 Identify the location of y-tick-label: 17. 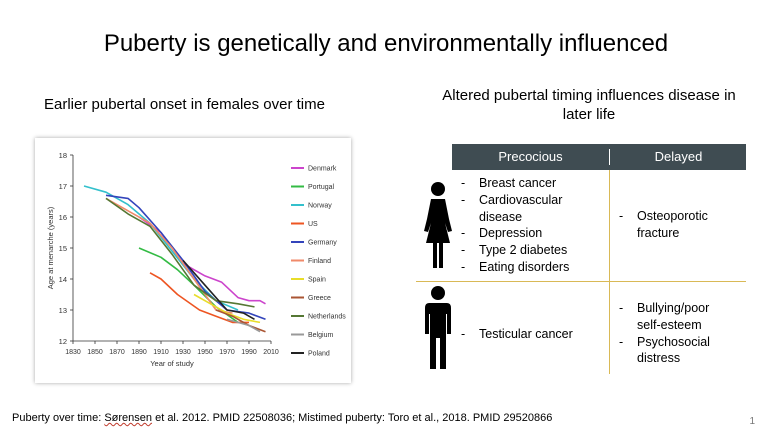
(63, 186).